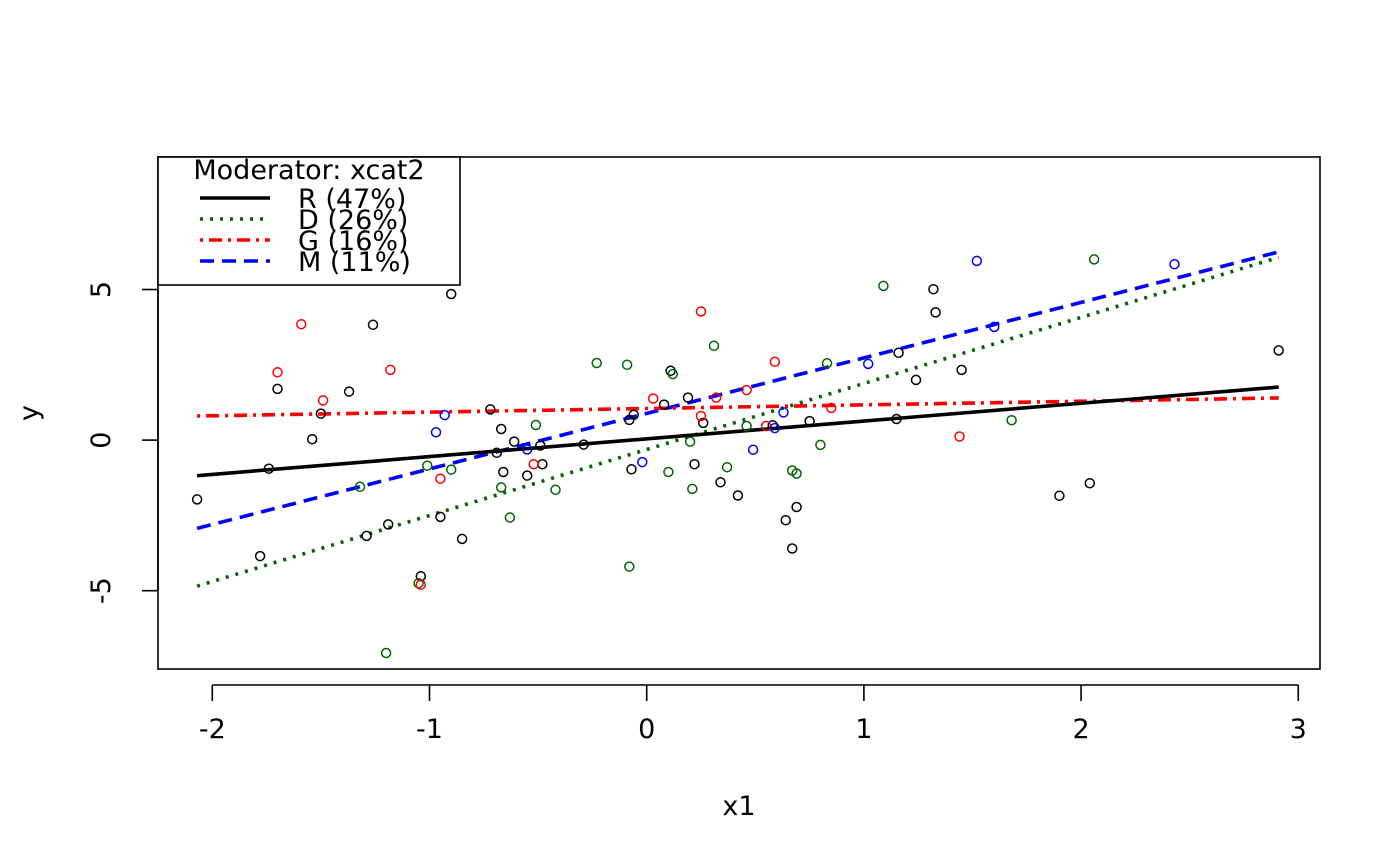  Describe the element at coordinates (353, 220) in the screenshot. I see `legend-label-series-2: D (26%)` at that location.